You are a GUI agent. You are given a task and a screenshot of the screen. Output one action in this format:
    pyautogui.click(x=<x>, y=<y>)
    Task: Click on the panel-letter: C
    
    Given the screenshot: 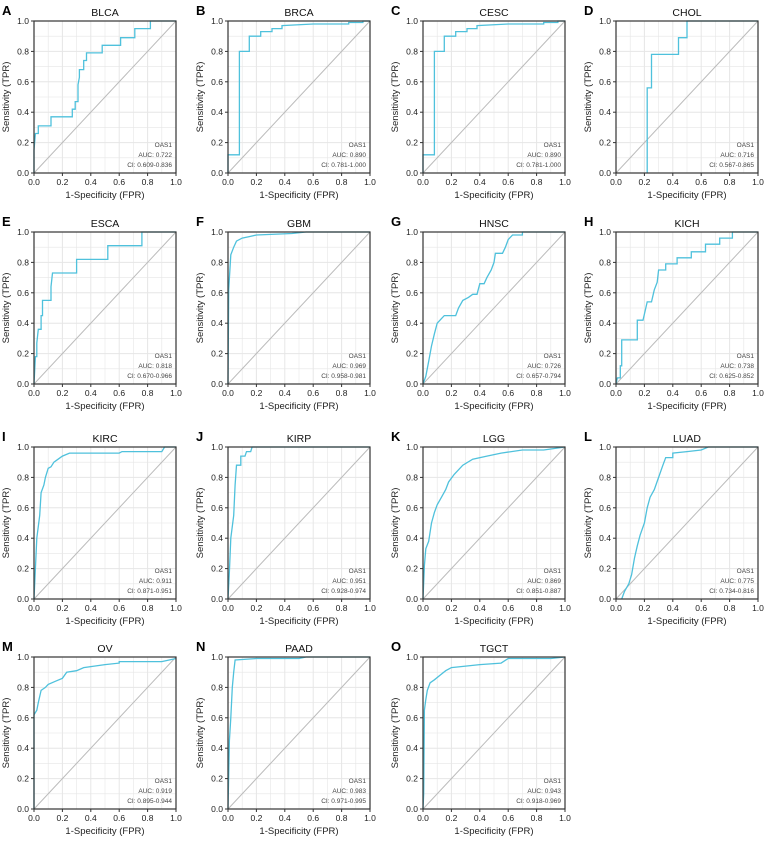 What is the action you would take?
    pyautogui.click(x=396, y=10)
    